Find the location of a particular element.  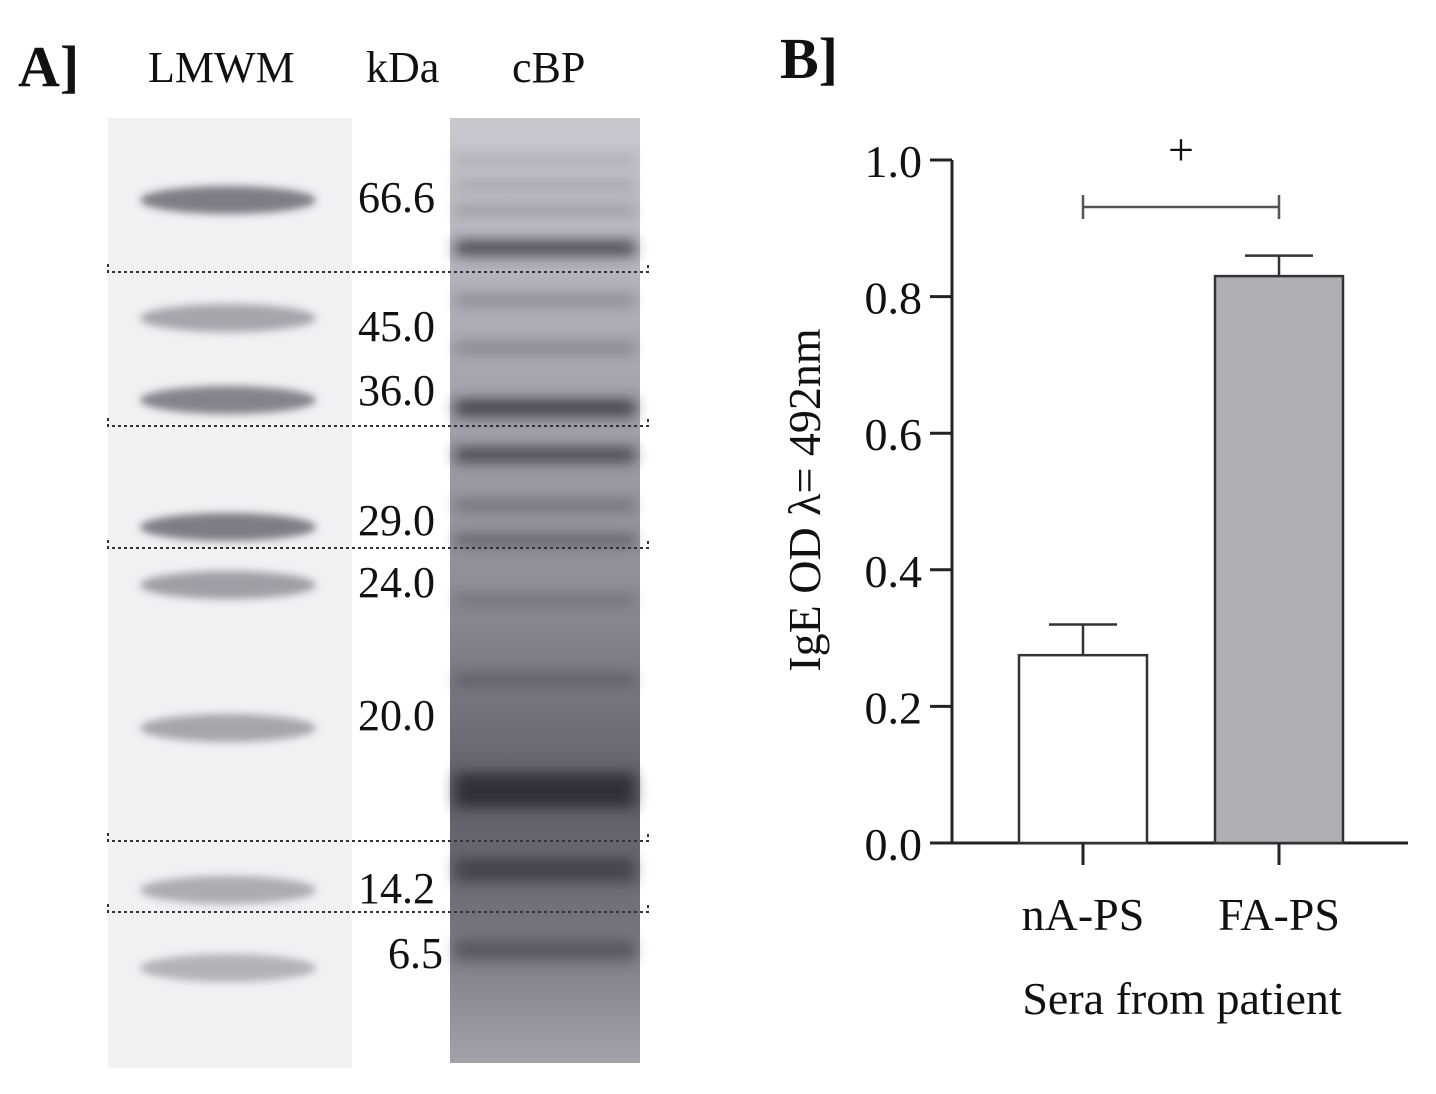

kda-label: 24.0 is located at coordinates (396, 582).